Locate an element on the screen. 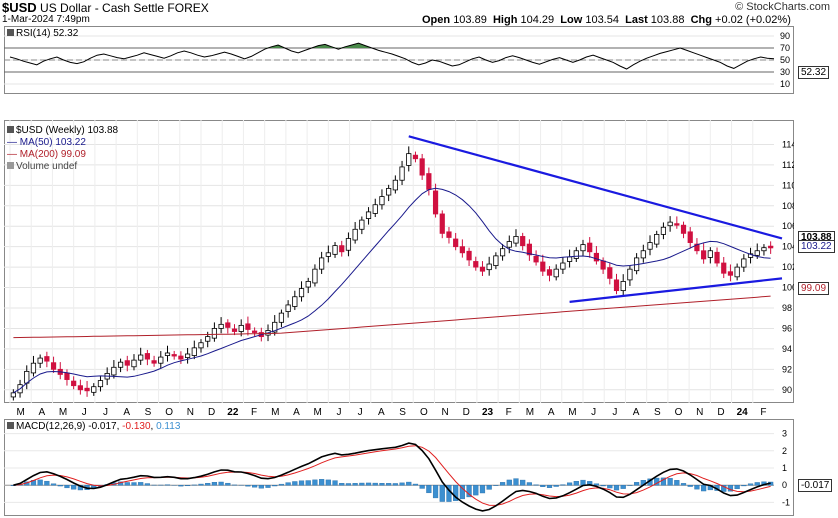  legend-ma50: — MA(50) 103.22 is located at coordinates (46, 142).